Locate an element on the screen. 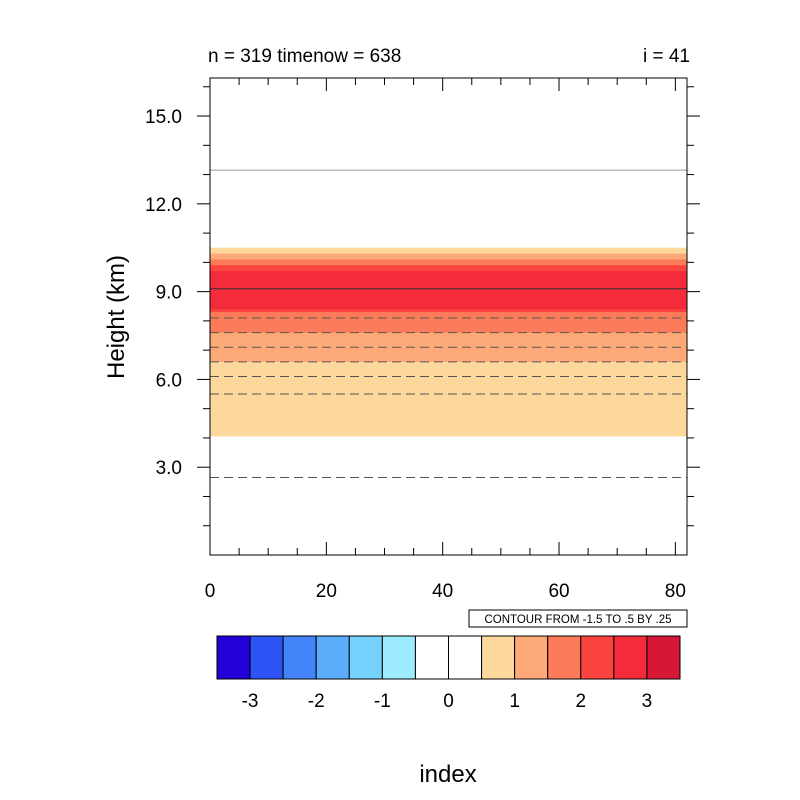 This screenshot has width=800, height=800. colorbar-label: 2 is located at coordinates (580, 701).